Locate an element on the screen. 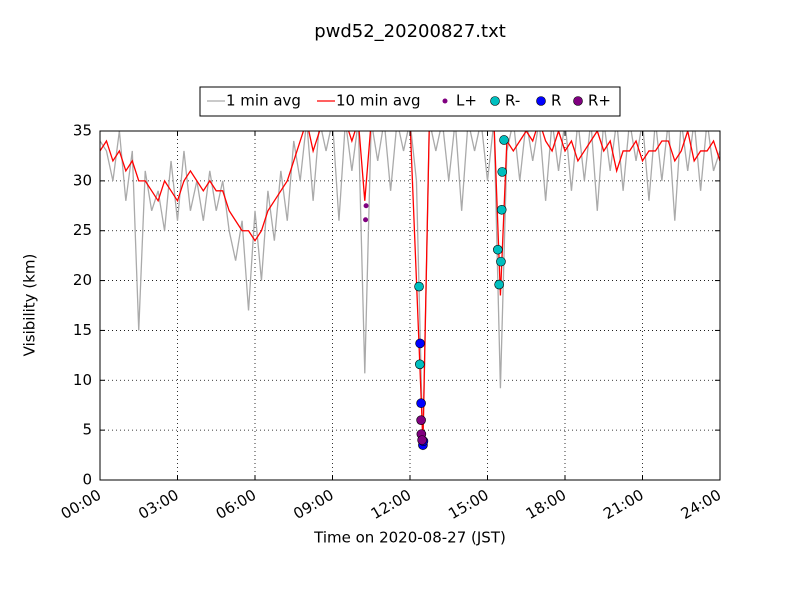  y-tick-label: 10 is located at coordinates (82, 380).